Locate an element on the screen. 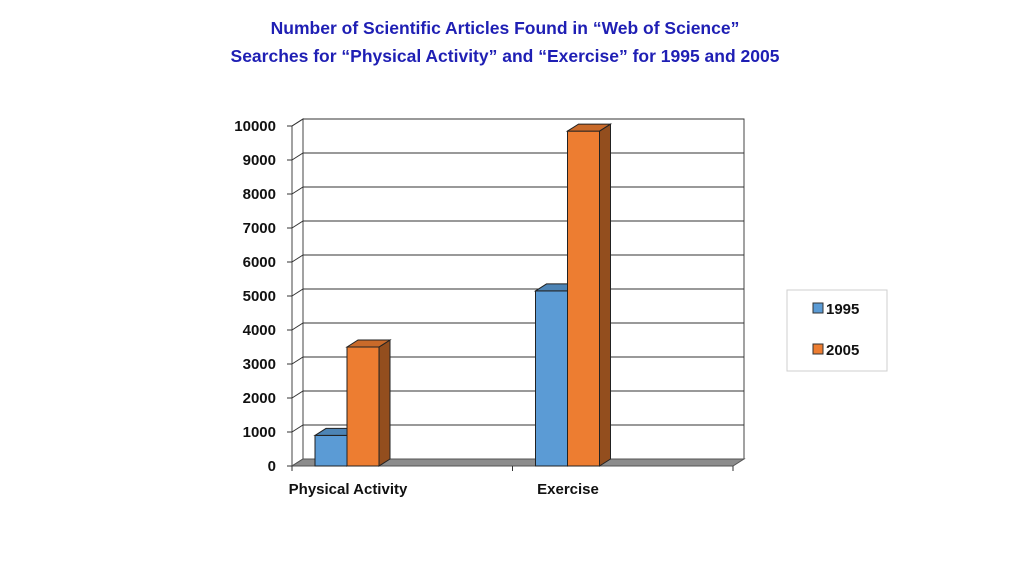 The height and width of the screenshot is (576, 1024). chart-legend: 1995 2005 is located at coordinates (837, 330).